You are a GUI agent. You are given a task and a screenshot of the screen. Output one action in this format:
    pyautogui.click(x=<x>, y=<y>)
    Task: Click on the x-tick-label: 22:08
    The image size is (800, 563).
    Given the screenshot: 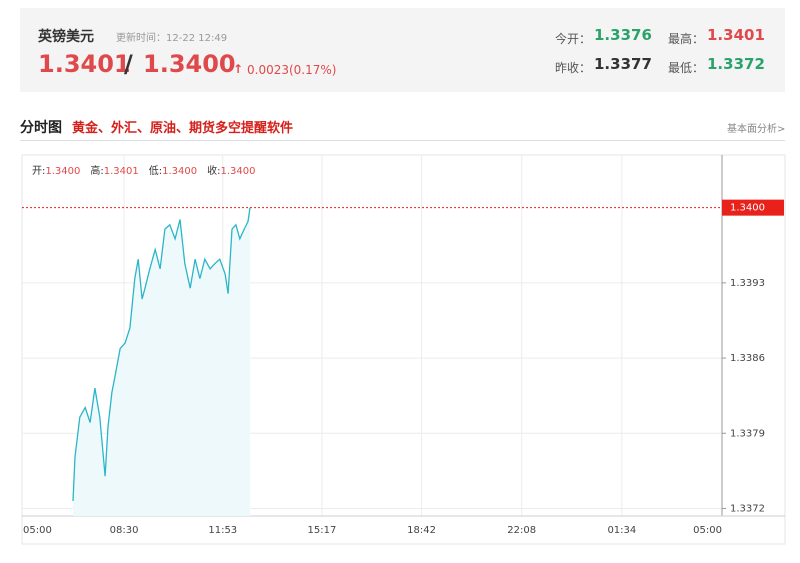 What is the action you would take?
    pyautogui.click(x=521, y=530)
    